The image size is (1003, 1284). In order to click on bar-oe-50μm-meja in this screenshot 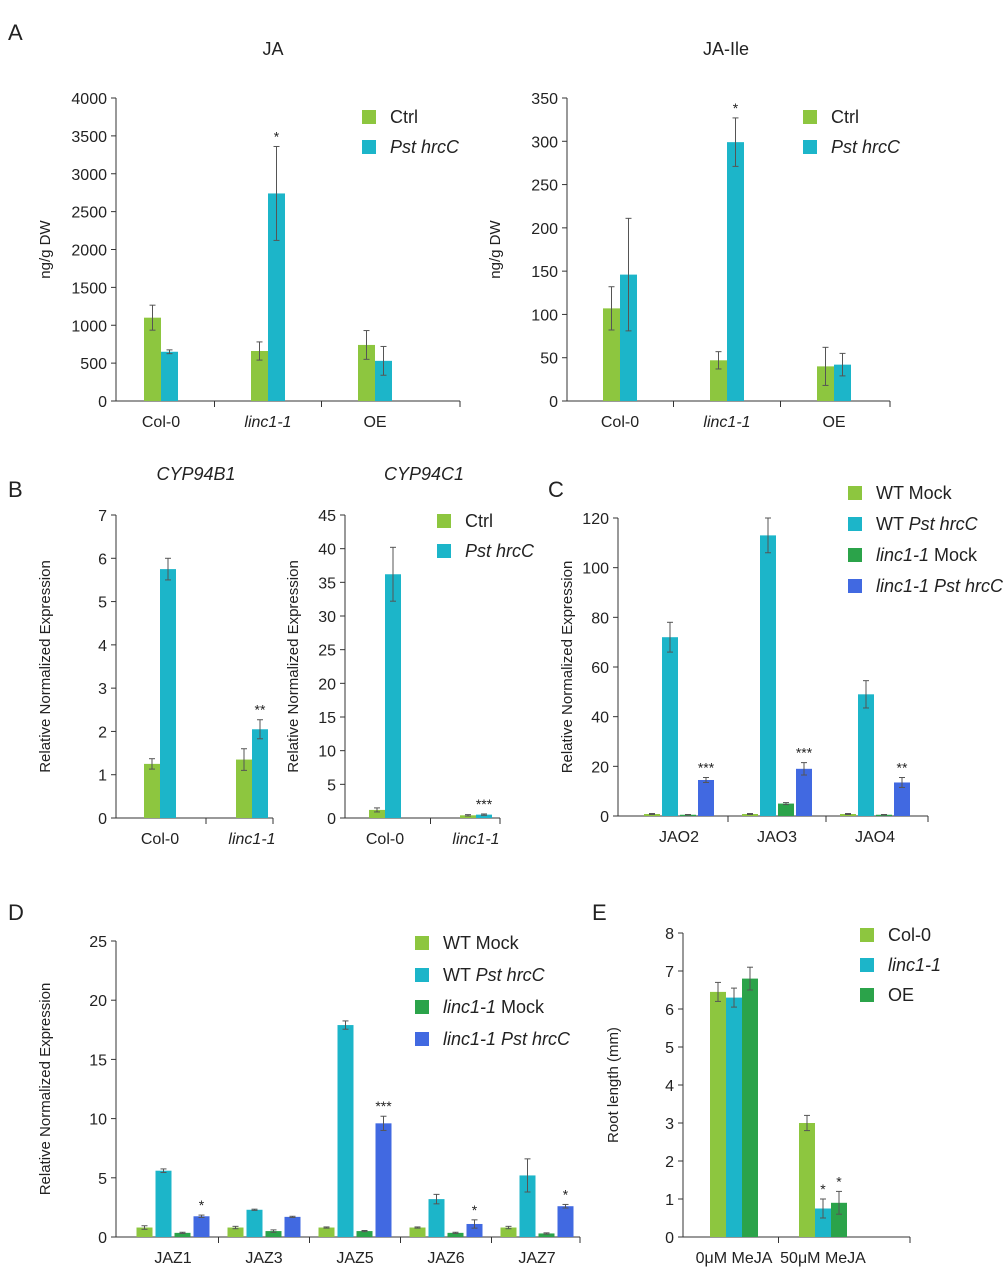, I will do `click(839, 1219)`.